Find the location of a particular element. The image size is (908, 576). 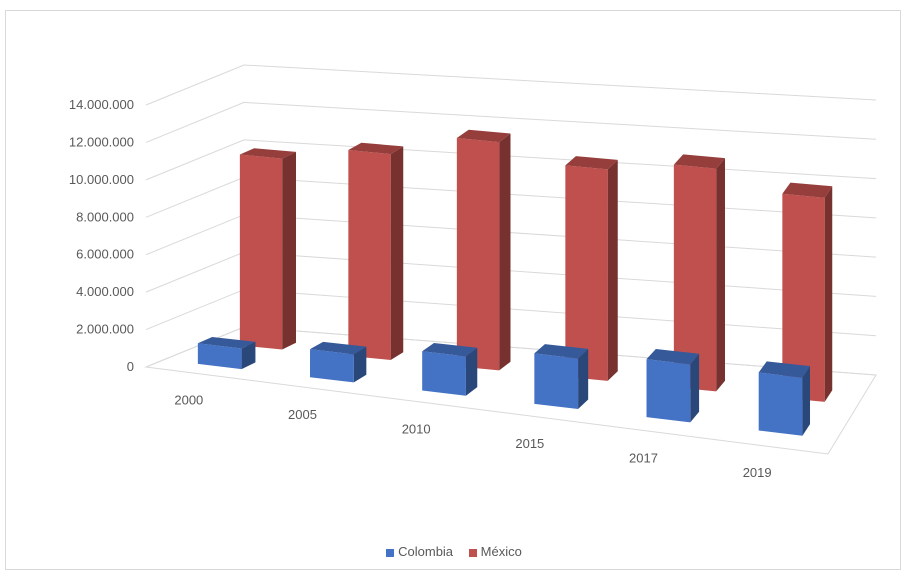

legend: Colombia México is located at coordinates (454, 551).